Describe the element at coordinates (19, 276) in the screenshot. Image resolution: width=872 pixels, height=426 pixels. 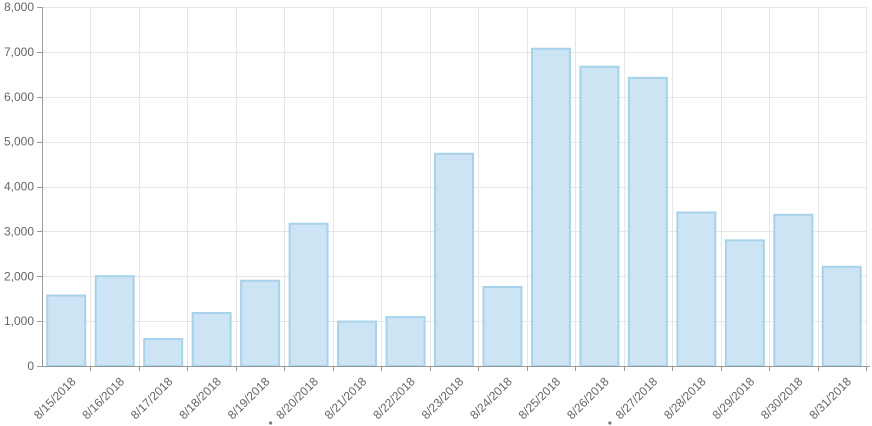
I see `y-tick-label: 2,000` at that location.